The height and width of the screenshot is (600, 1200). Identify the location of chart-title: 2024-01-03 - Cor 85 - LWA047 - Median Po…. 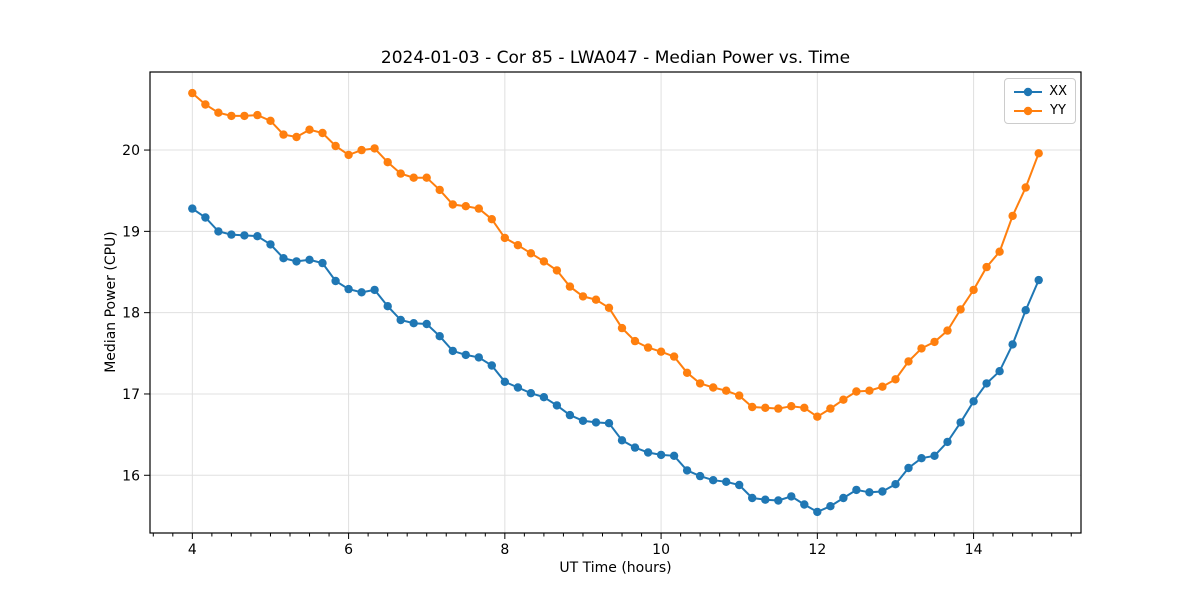
(615, 58).